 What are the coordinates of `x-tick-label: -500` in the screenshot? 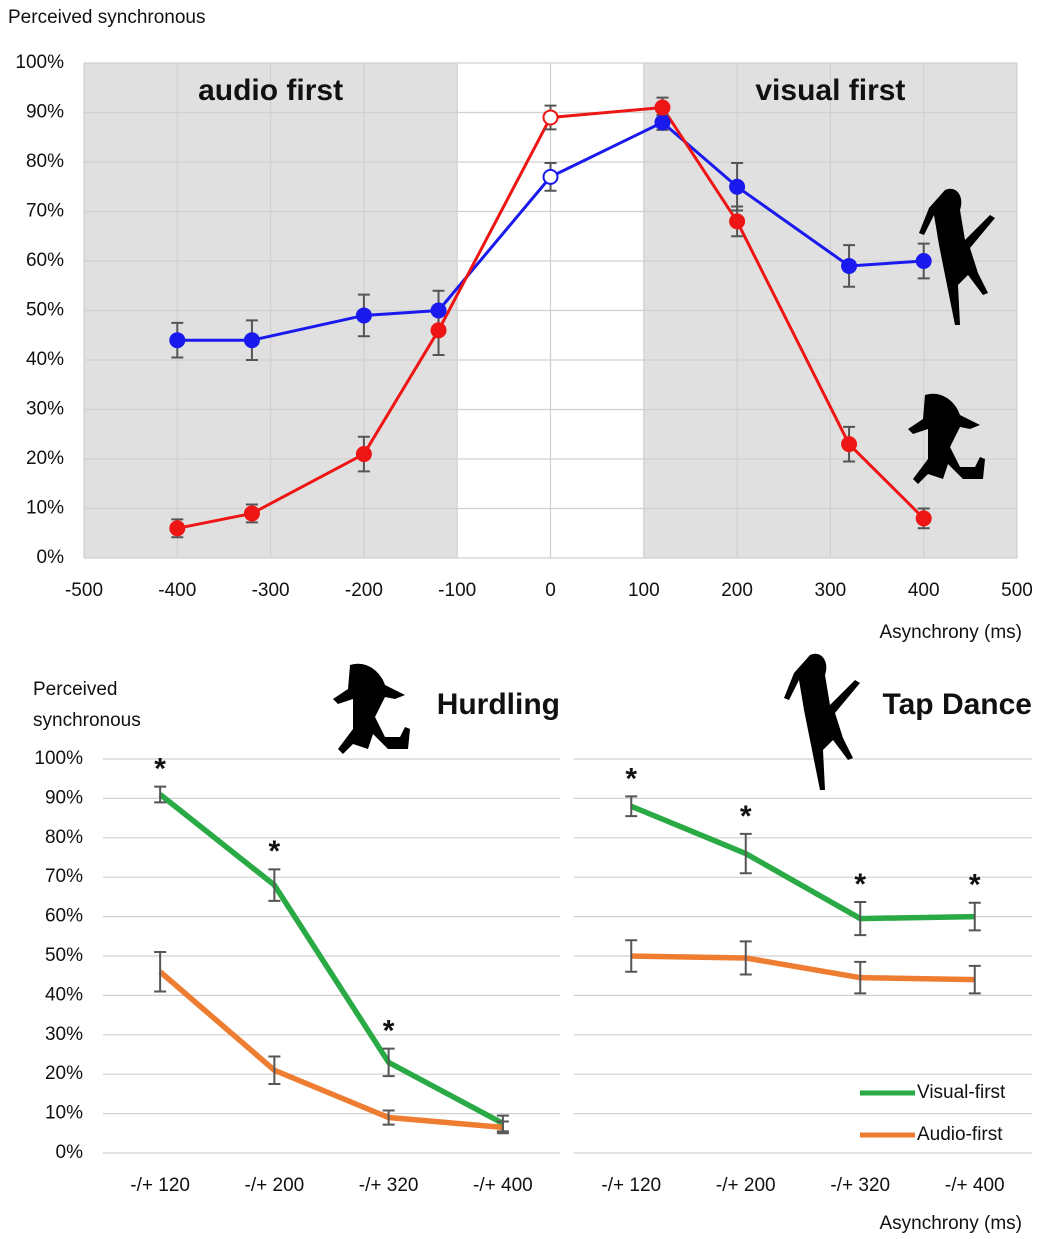 It's located at (84, 590).